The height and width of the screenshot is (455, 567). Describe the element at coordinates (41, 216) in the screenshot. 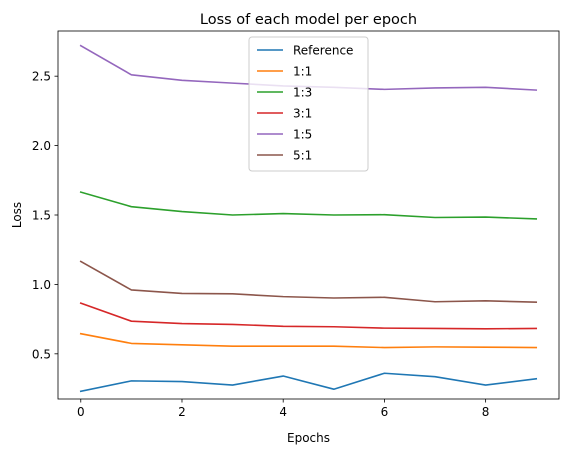

I see `y-tick-label: 1.5` at that location.